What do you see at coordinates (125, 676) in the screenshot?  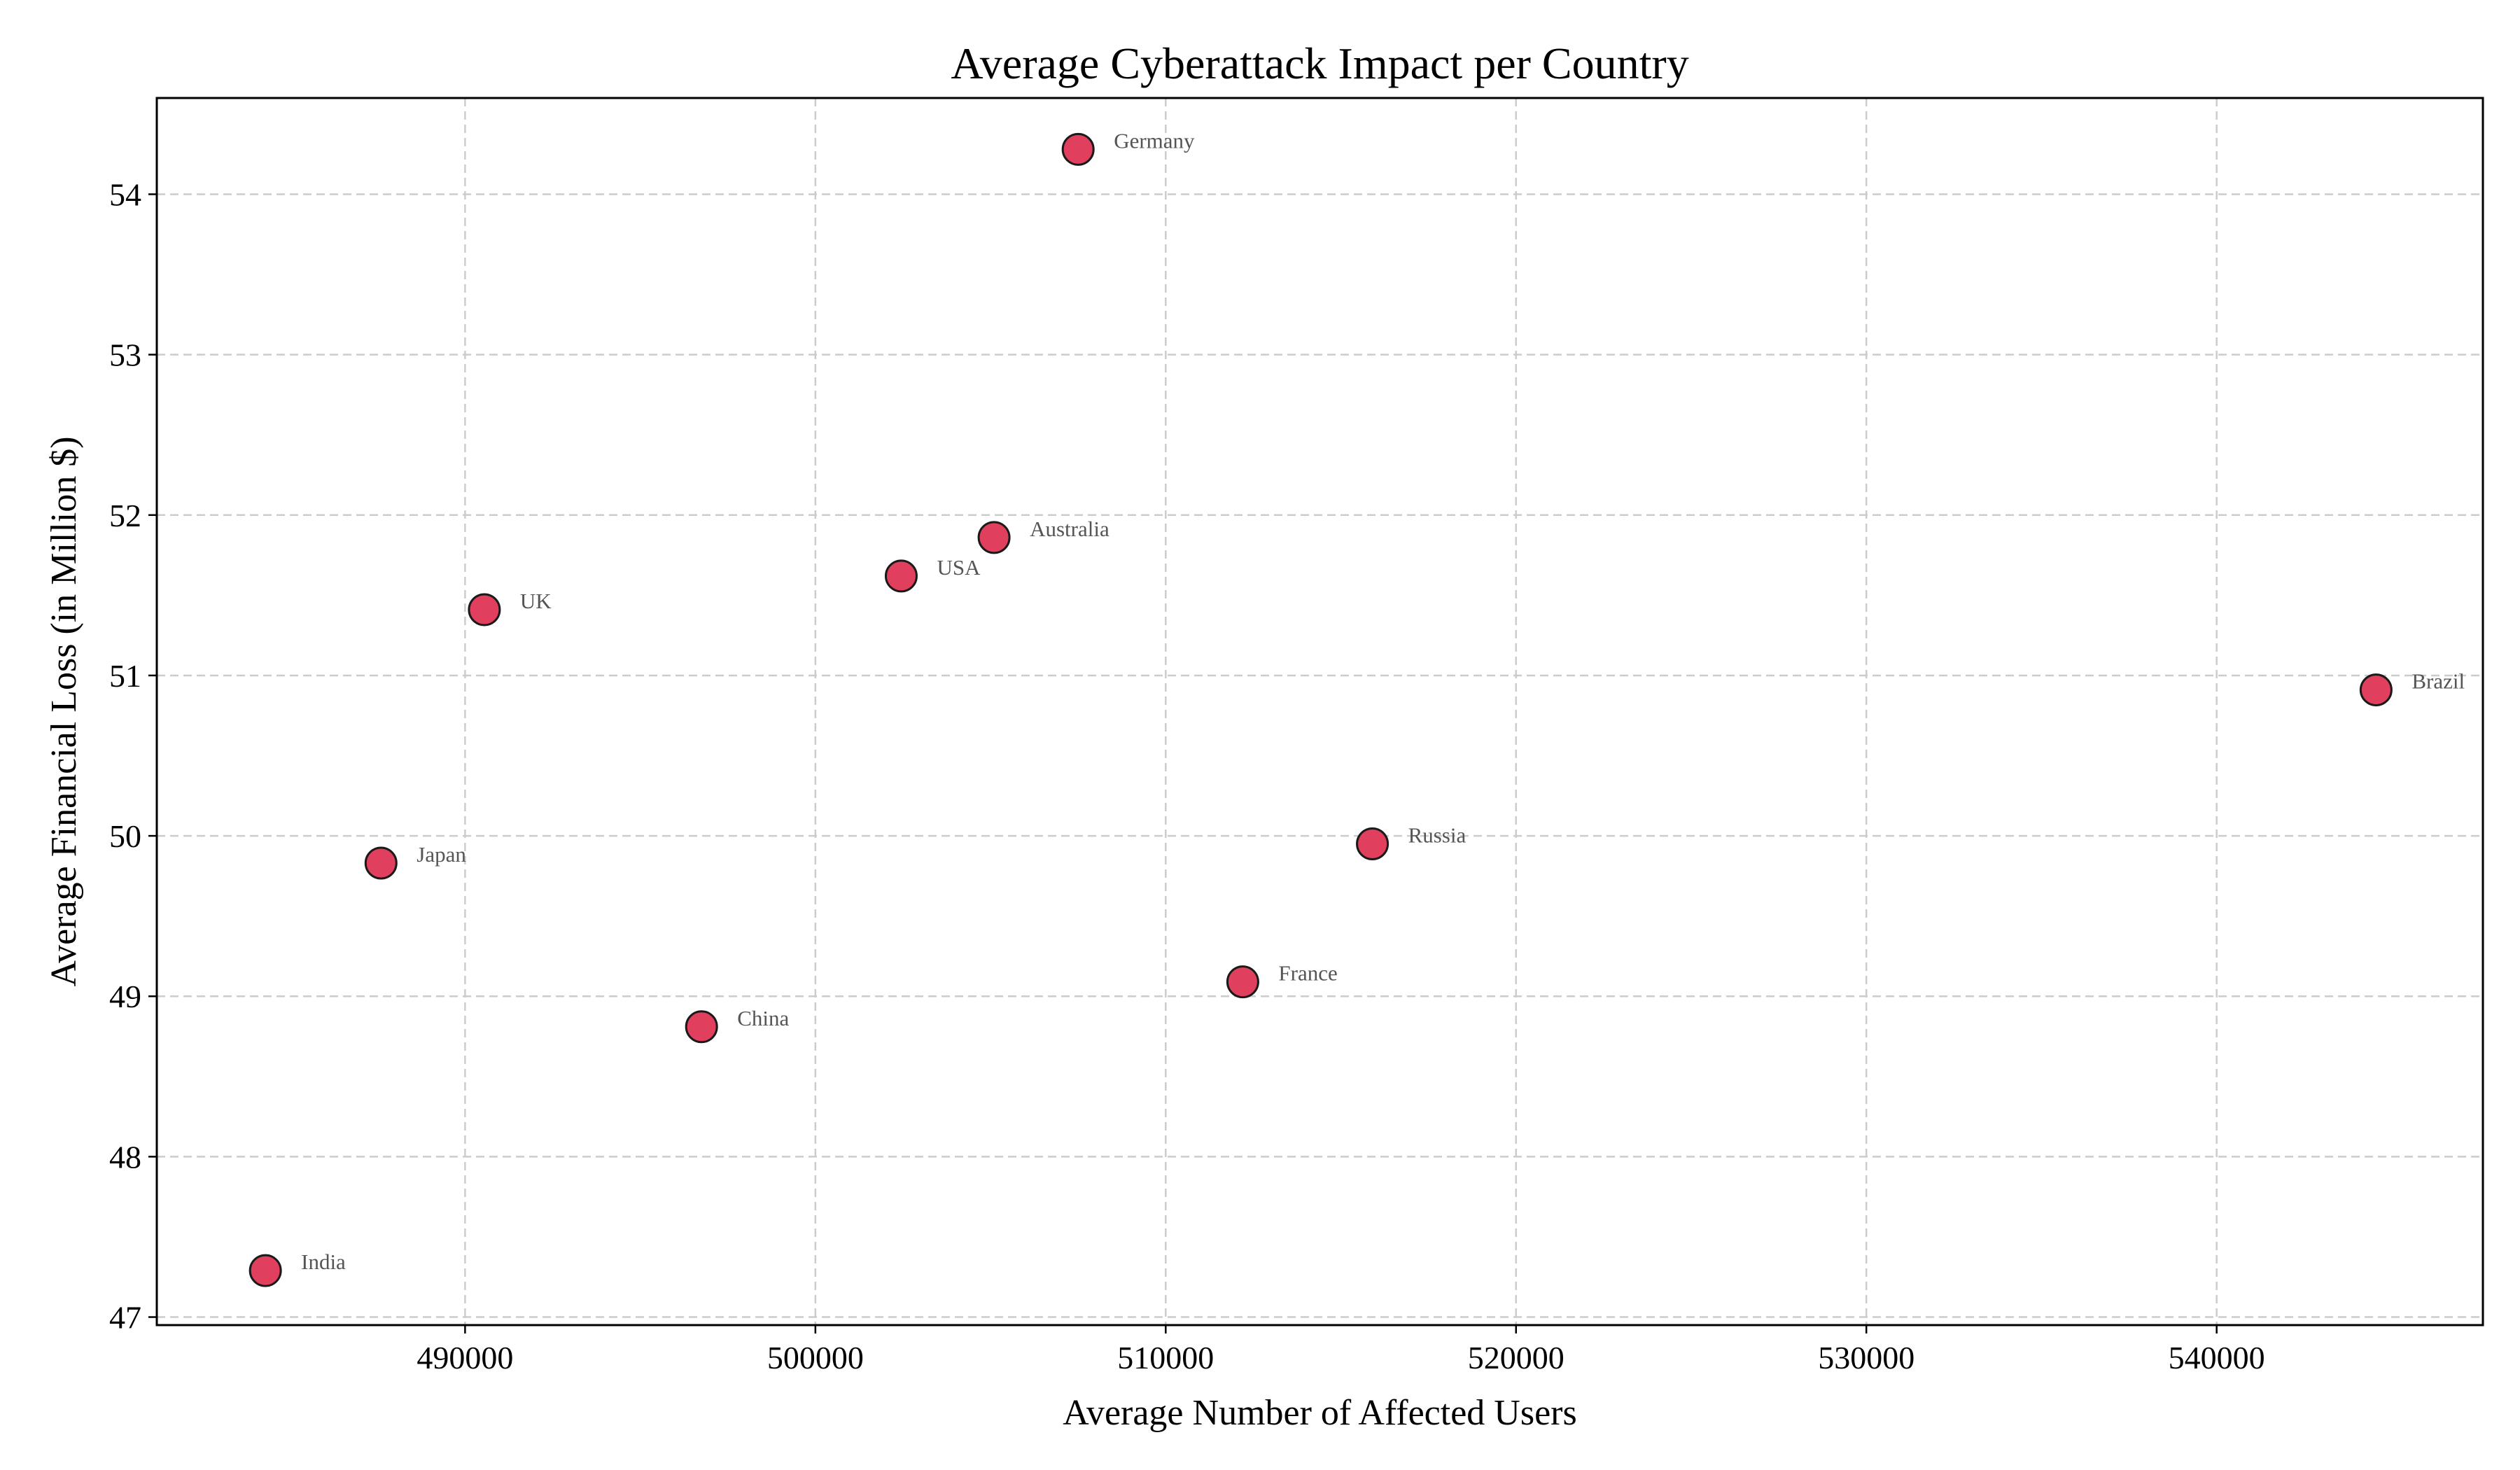 I see `y-tick-label: 51` at bounding box center [125, 676].